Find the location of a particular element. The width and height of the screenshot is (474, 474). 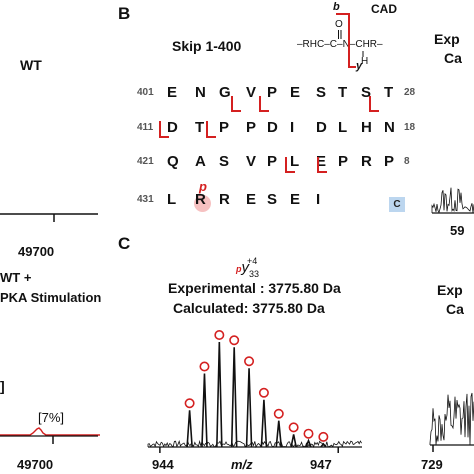

right-bottom-text1: Exp is located at coordinates (450, 290).